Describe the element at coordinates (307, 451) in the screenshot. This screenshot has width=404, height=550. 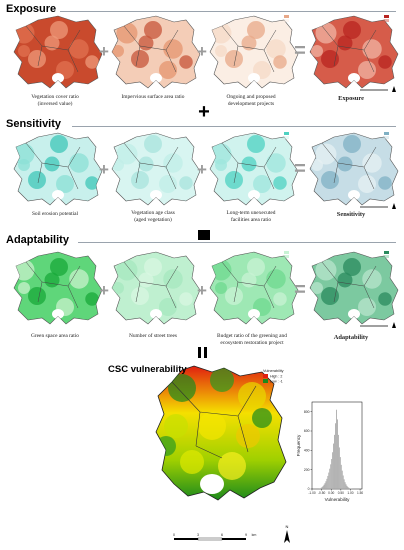
I see `y-tick-label: 400` at that location.